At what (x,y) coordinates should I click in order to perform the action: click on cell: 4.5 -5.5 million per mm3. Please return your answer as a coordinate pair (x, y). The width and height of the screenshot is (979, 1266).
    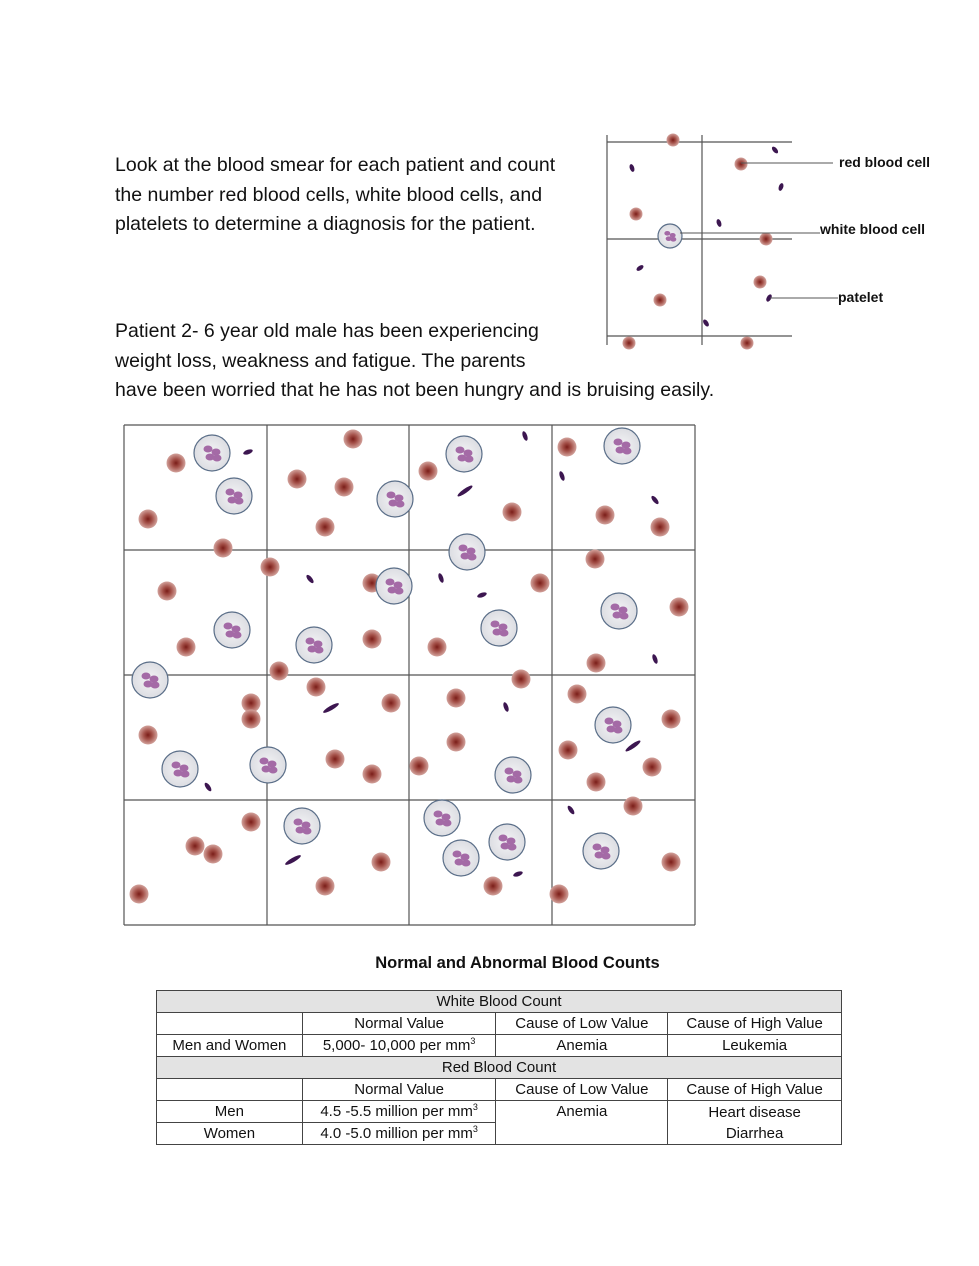
    Looking at the image, I should click on (399, 1111).